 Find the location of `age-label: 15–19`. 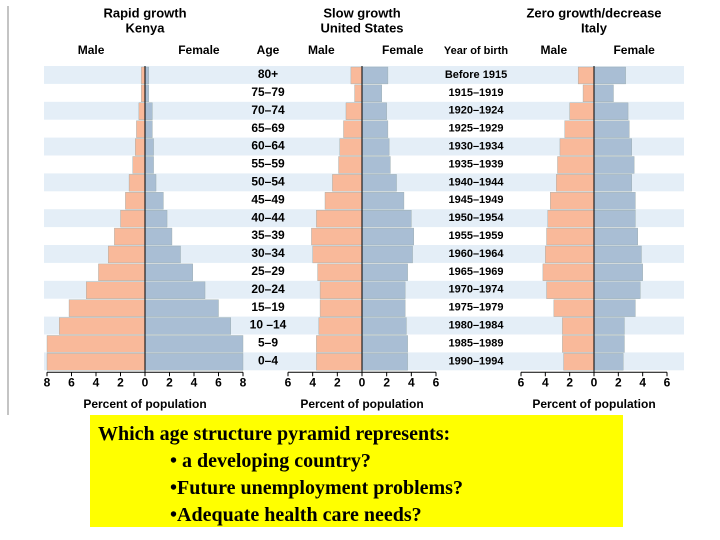

age-label: 15–19 is located at coordinates (268, 307).